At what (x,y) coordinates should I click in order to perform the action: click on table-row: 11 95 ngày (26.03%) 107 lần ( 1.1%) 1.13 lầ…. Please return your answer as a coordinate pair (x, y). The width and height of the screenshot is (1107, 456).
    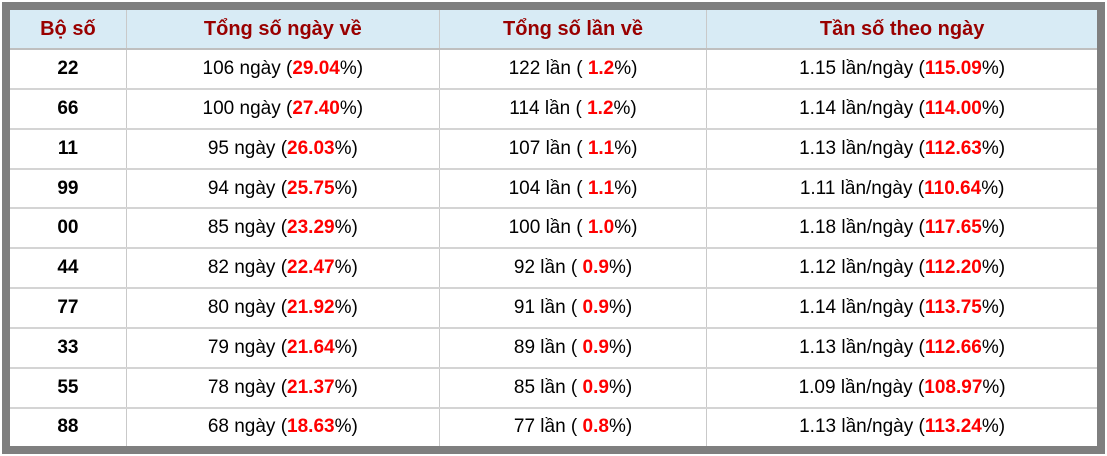
    Looking at the image, I should click on (553, 149).